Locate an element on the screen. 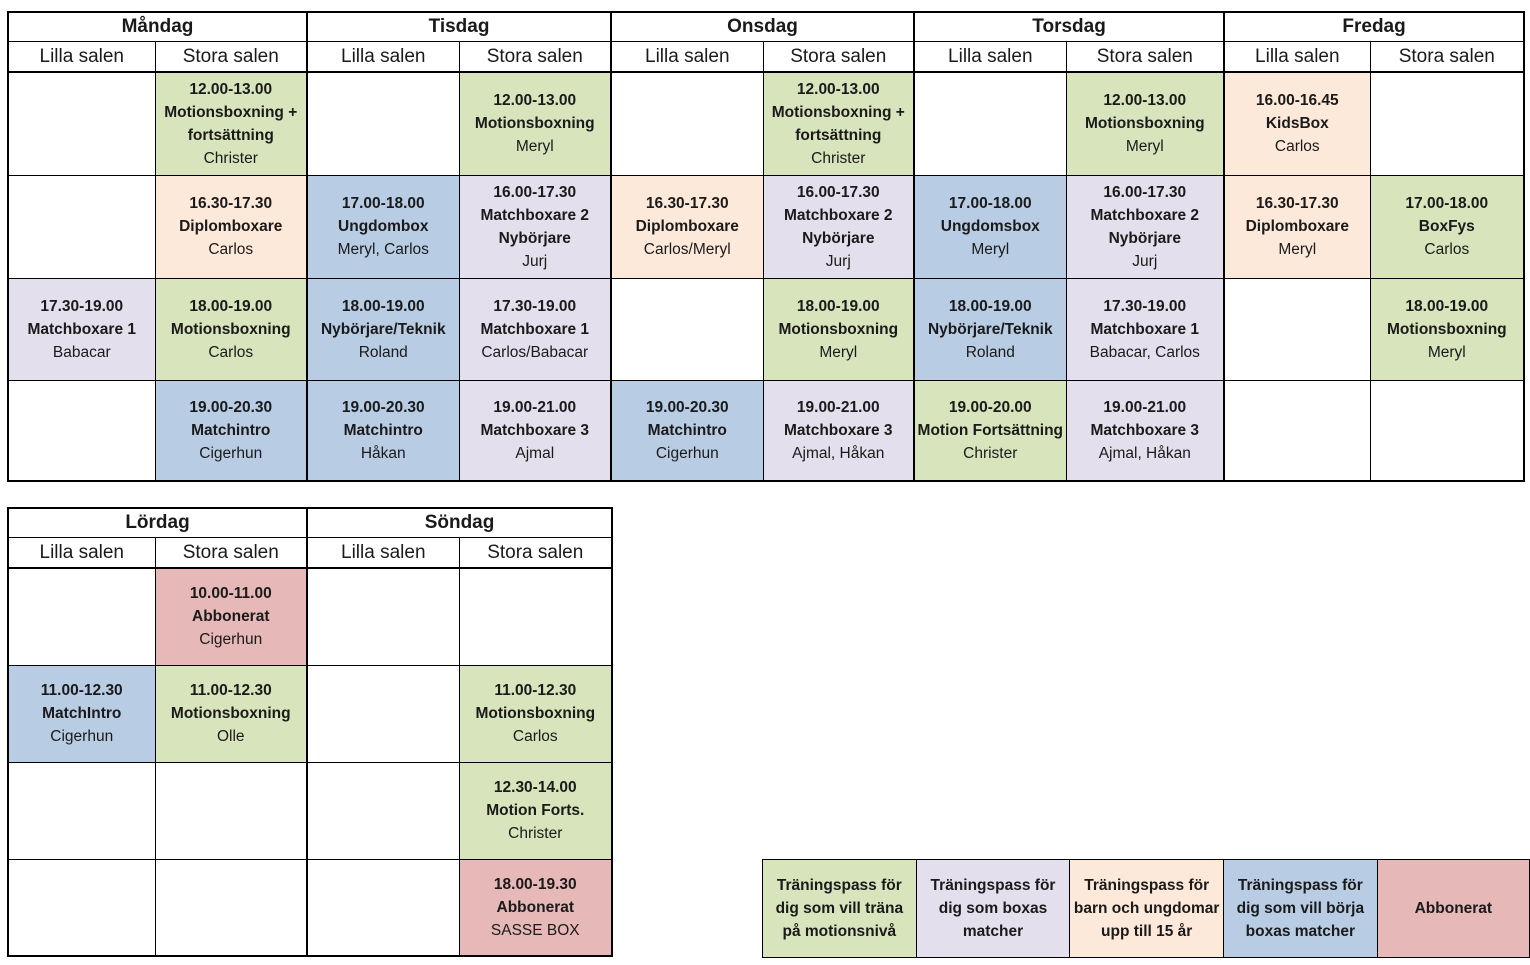 The width and height of the screenshot is (1530, 965). class-session: 16.00-16.45 KidsBox Carlos is located at coordinates (1297, 123).